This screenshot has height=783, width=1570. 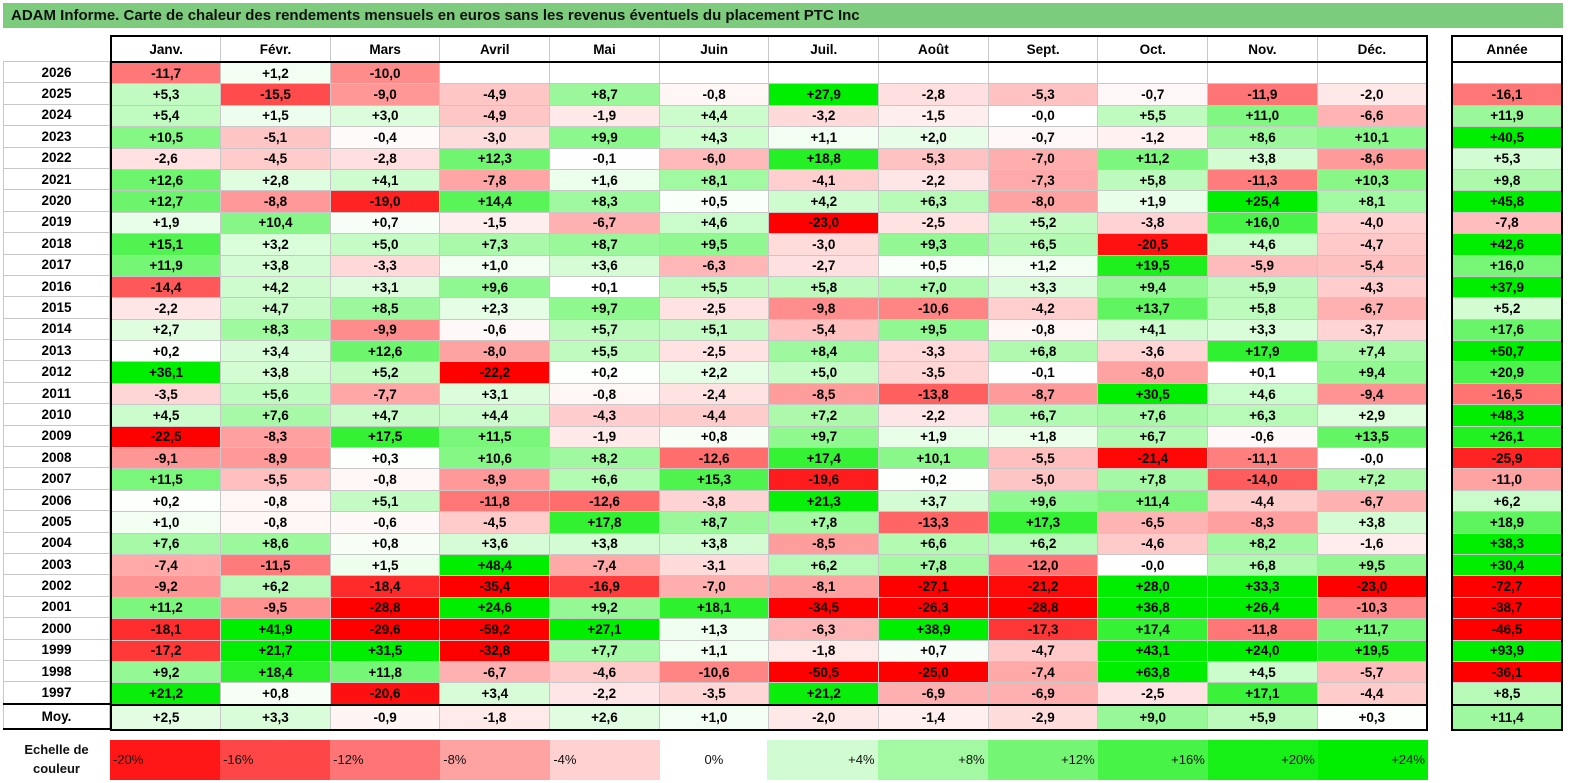 What do you see at coordinates (933, 244) in the screenshot?
I see `heatmap-cell: +9,3` at bounding box center [933, 244].